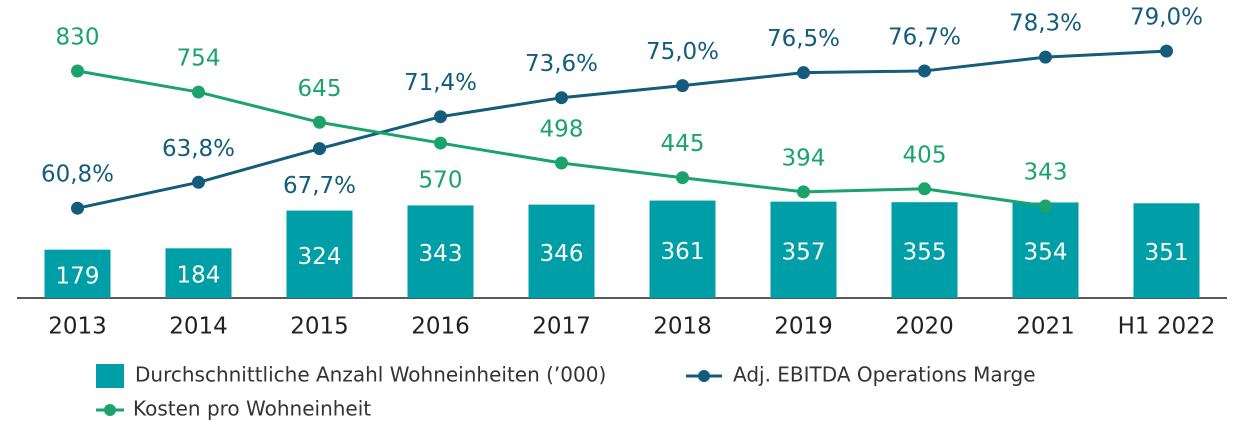 The width and height of the screenshot is (1237, 432). What do you see at coordinates (1166, 18) in the screenshot?
I see `data-label: 79,0%` at bounding box center [1166, 18].